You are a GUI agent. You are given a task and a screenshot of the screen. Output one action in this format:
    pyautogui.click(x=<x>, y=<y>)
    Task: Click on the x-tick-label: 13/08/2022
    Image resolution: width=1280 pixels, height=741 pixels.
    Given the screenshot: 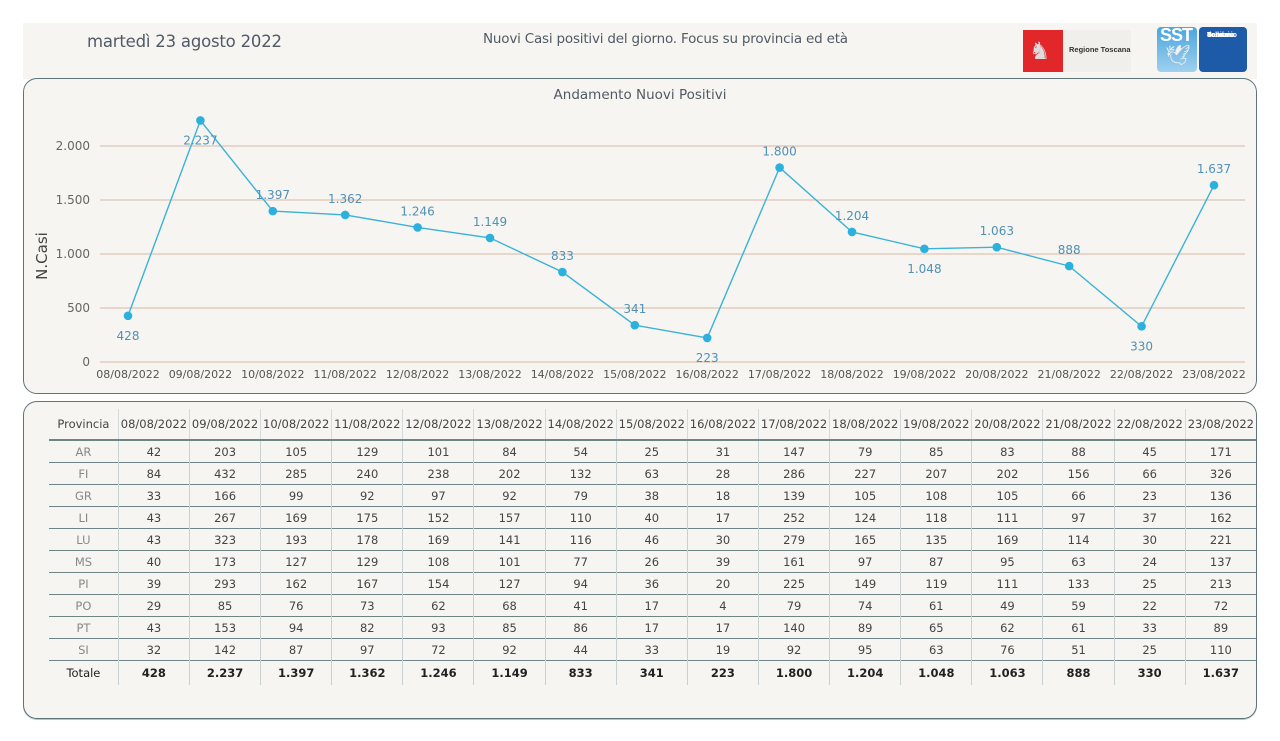 What is the action you would take?
    pyautogui.click(x=489, y=374)
    